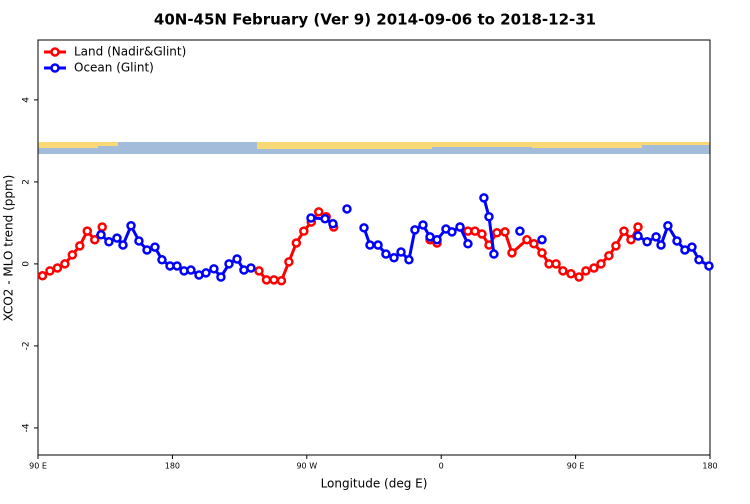  I want to click on legend-label: Ocean (Glint), so click(114, 68).